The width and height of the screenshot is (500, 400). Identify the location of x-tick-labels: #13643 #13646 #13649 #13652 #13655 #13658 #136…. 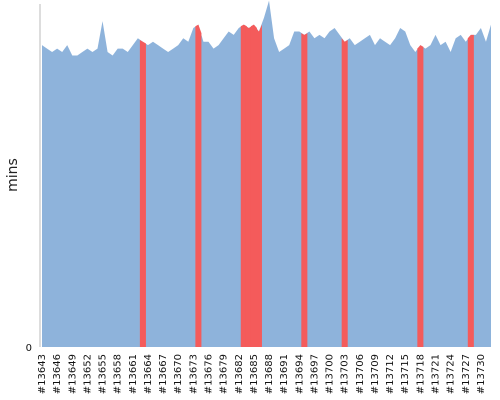
(262, 374).